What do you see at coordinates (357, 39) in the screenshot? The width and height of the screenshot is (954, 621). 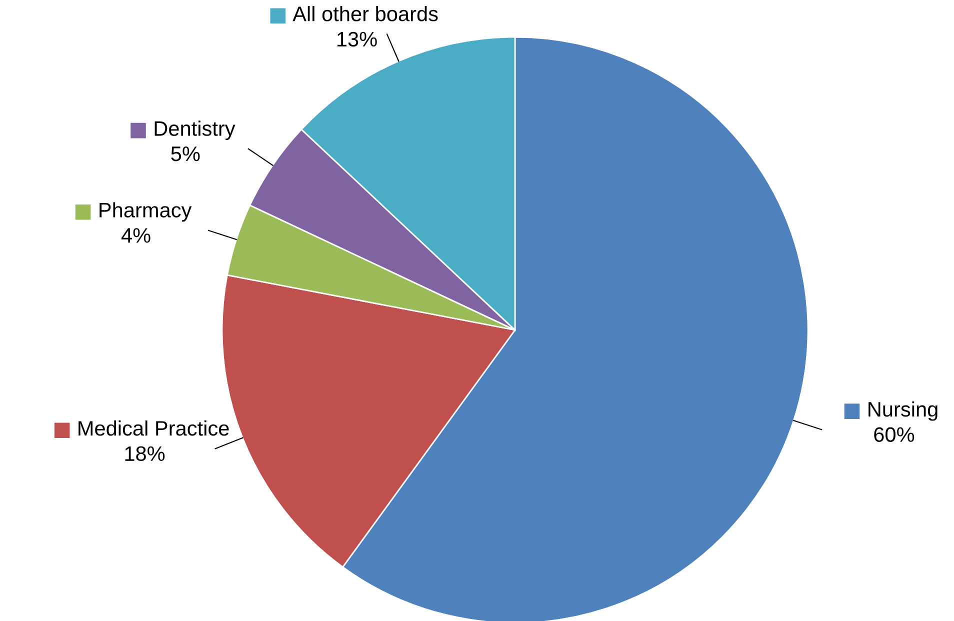 I see `data-label: 13%` at bounding box center [357, 39].